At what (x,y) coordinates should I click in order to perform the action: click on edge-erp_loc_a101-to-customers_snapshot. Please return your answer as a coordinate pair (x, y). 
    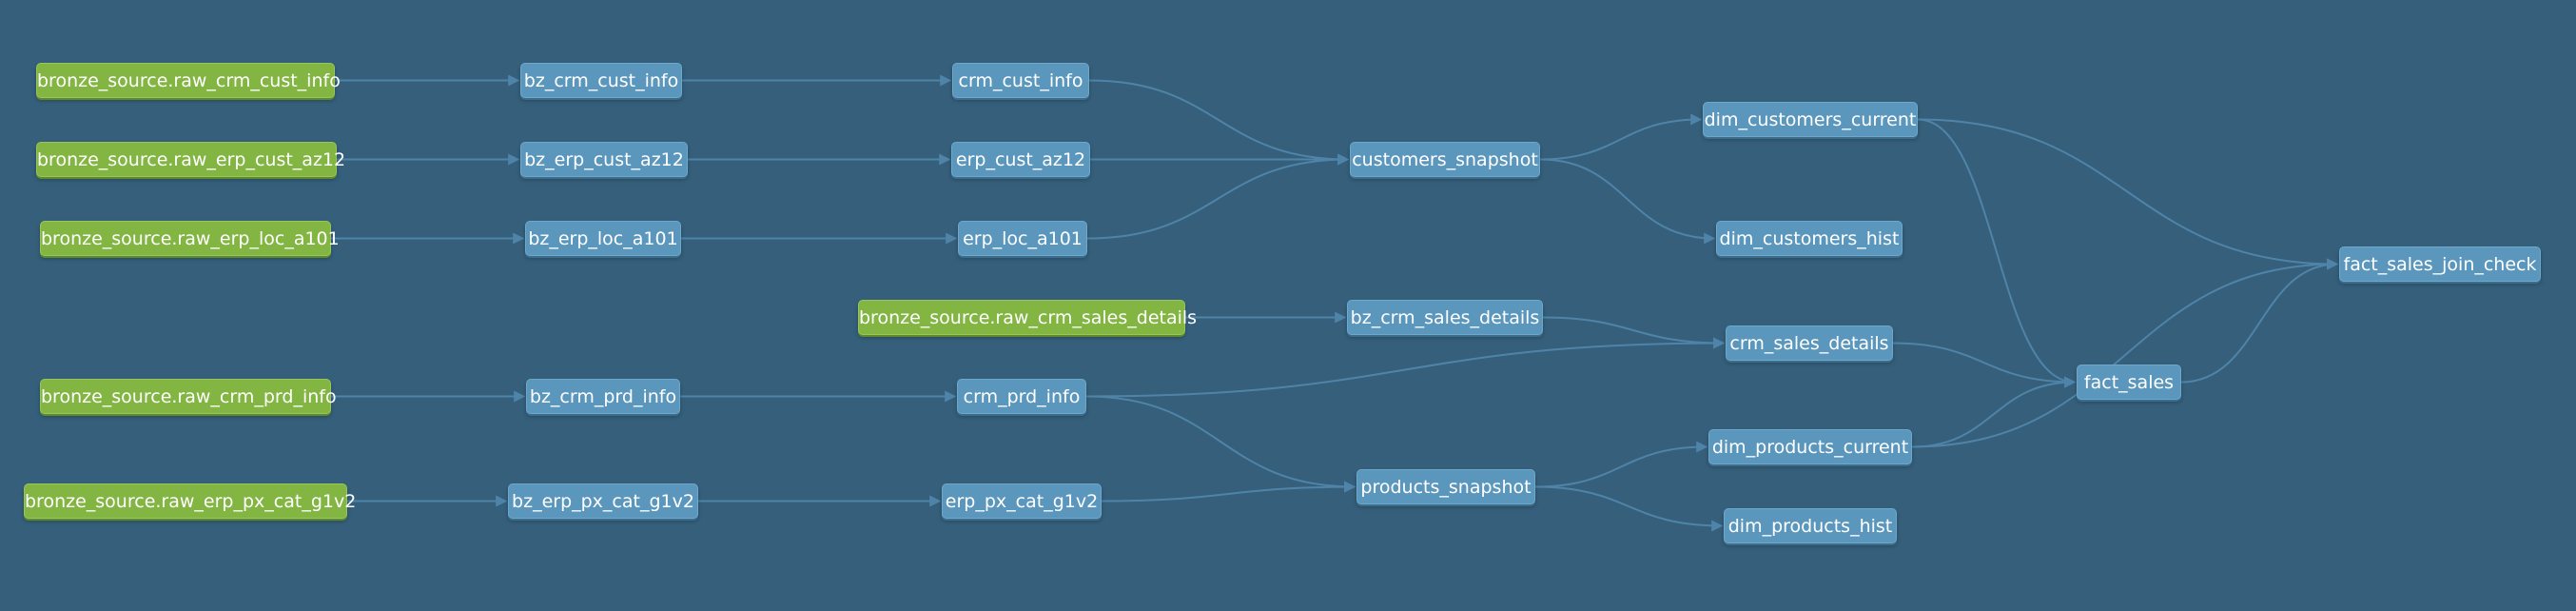
    Looking at the image, I should click on (1218, 196).